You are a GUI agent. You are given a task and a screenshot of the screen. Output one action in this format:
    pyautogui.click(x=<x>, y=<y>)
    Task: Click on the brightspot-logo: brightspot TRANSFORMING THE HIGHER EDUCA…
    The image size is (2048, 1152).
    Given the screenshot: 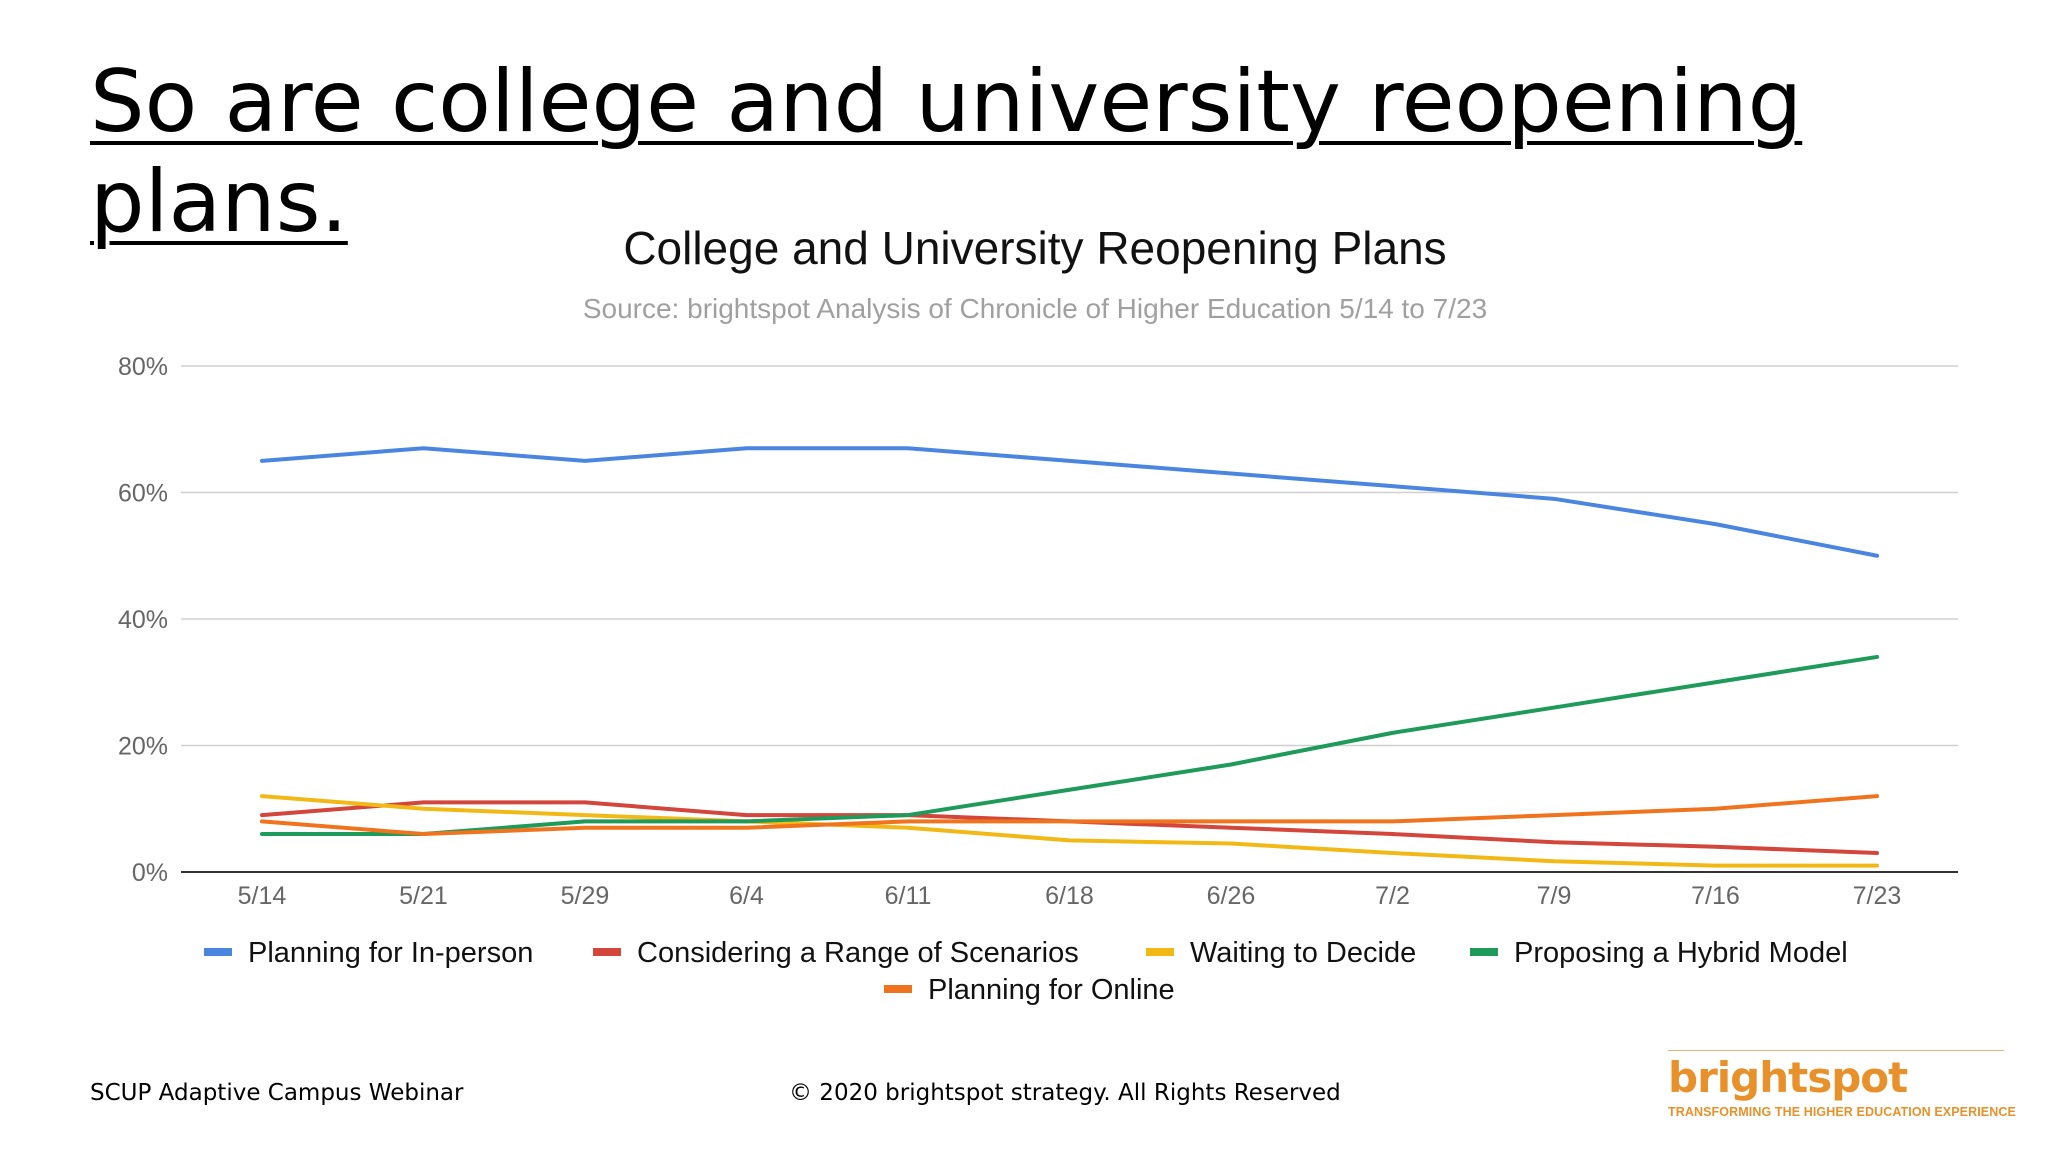 What is the action you would take?
    pyautogui.click(x=1842, y=1084)
    